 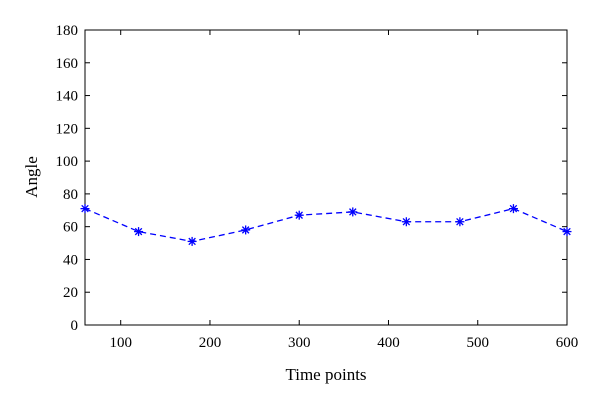 What do you see at coordinates (70, 293) in the screenshot?
I see `y-tick-label: 20` at bounding box center [70, 293].